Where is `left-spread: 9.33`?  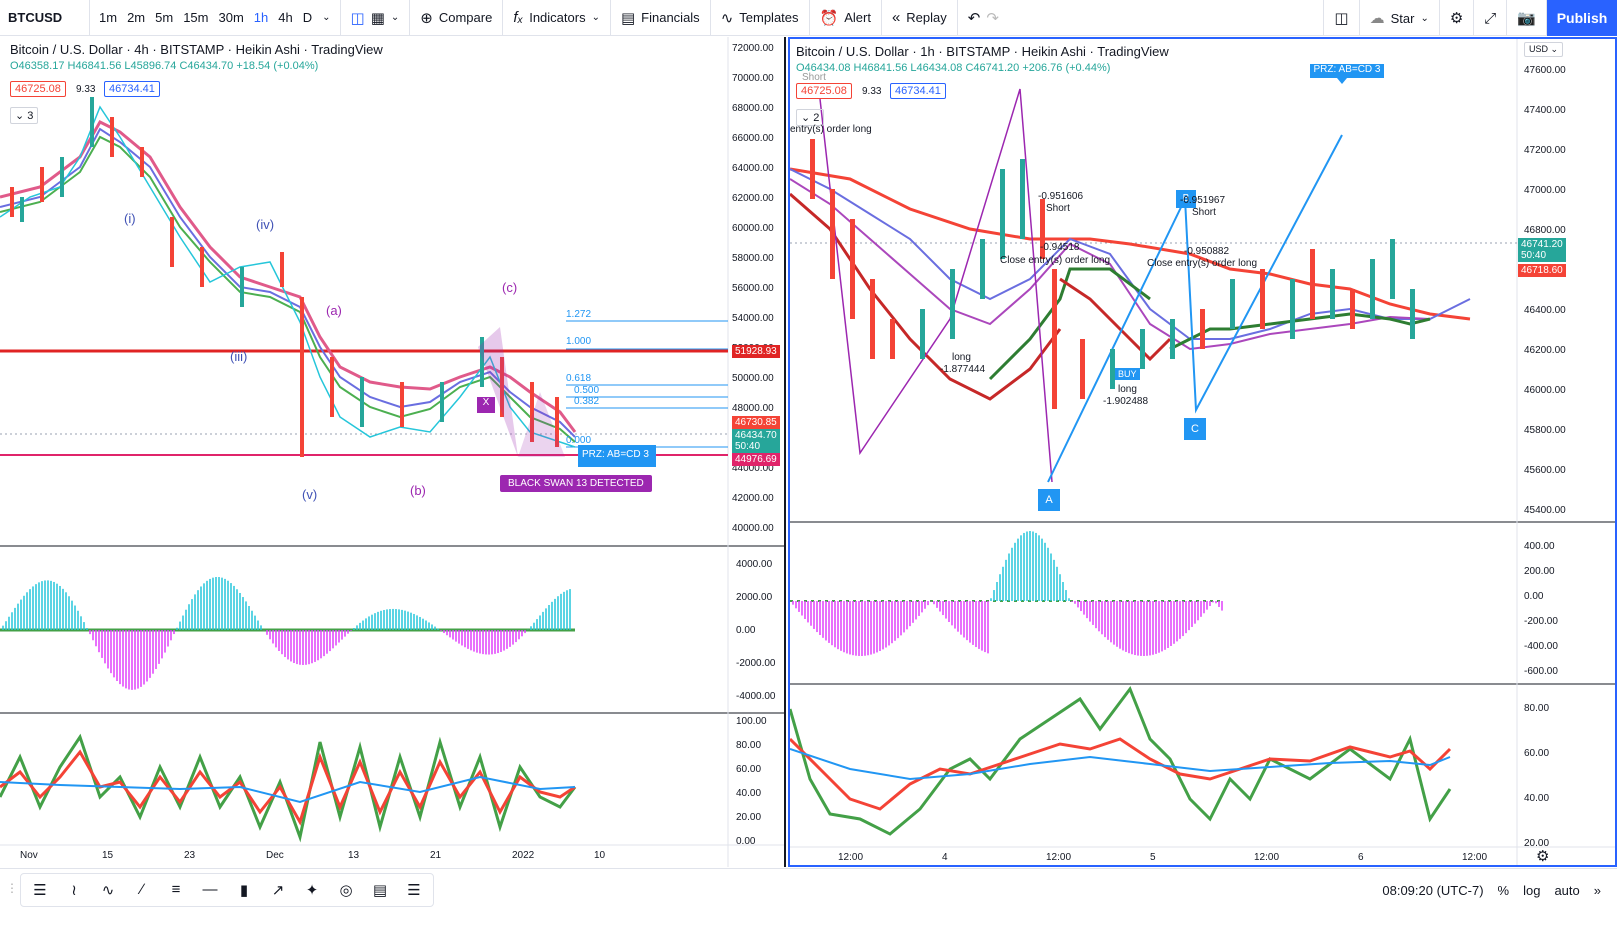 left-spread: 9.33 is located at coordinates (86, 89).